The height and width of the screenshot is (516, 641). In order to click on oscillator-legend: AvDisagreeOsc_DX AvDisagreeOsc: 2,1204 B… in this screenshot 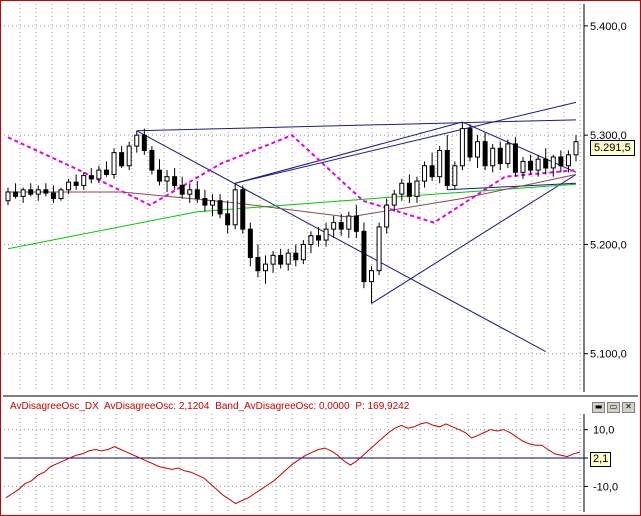, I will do `click(211, 406)`.